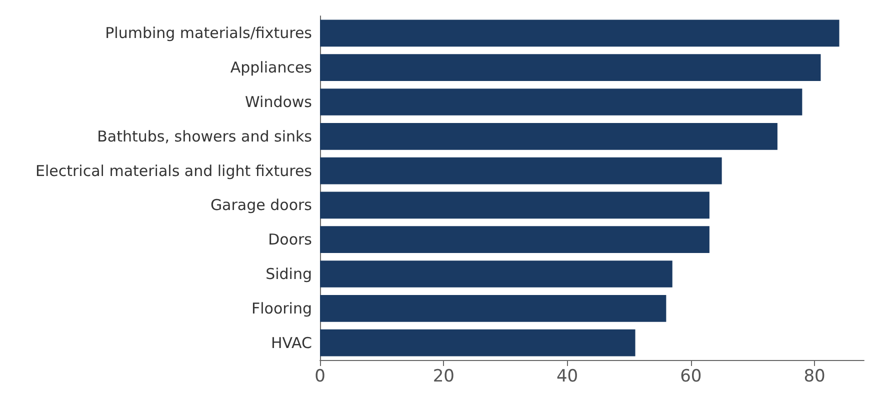 The width and height of the screenshot is (877, 406). I want to click on y-tick-label: Garage doors, so click(261, 205).